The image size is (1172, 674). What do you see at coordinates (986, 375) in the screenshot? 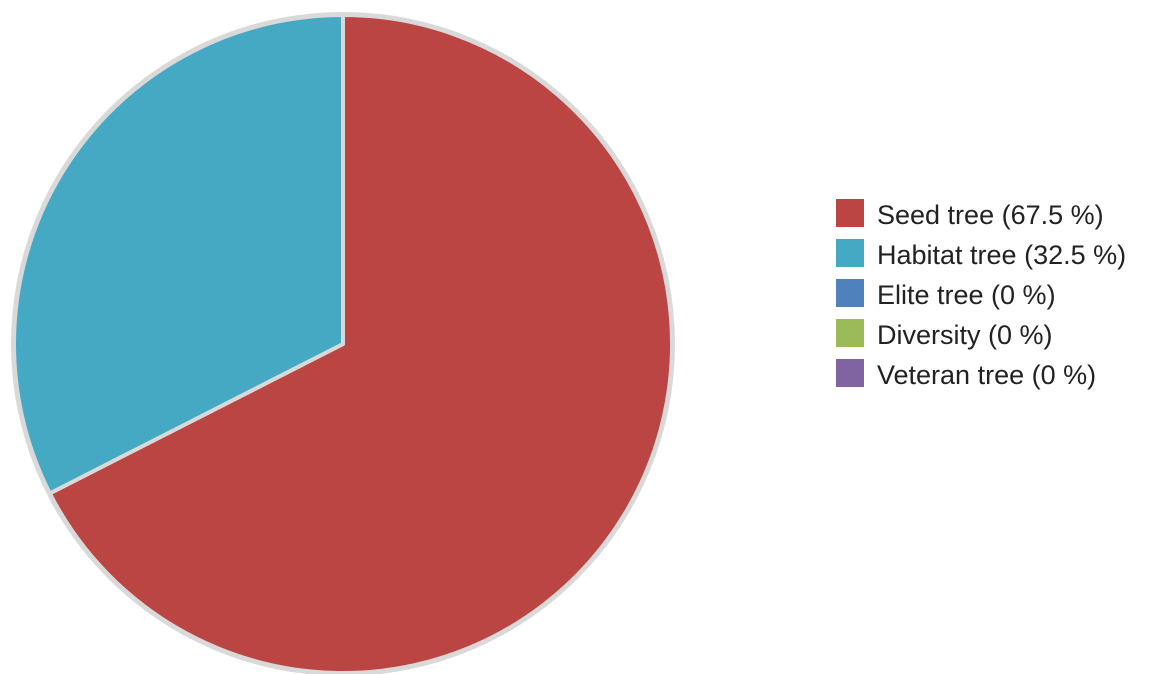
I see `legend-label: Veteran tree (0 %)` at bounding box center [986, 375].